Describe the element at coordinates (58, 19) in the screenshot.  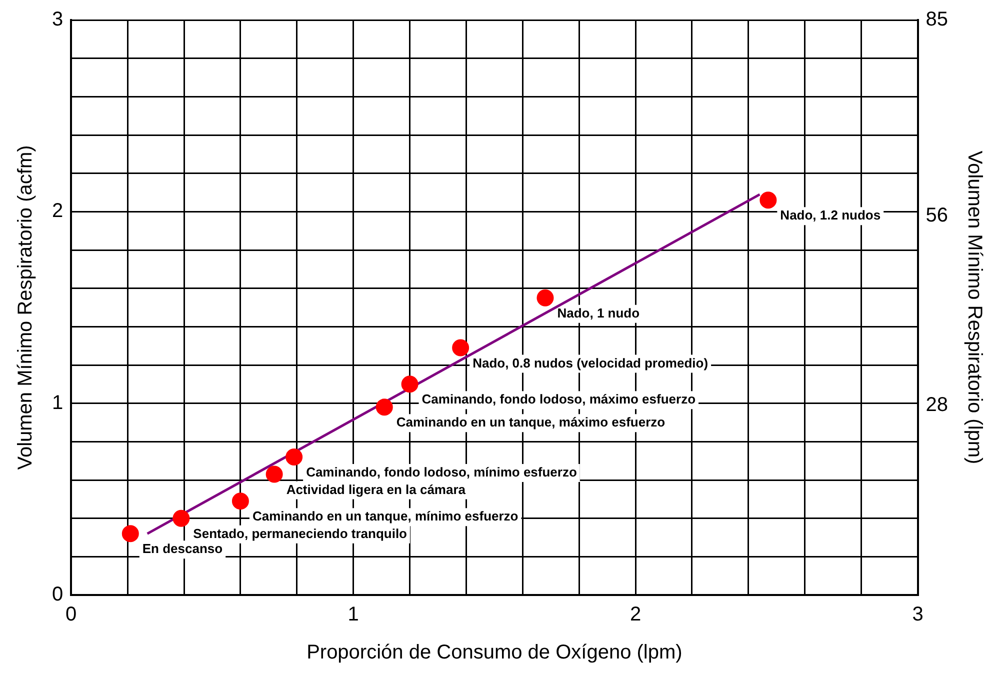
I see `y-tick-label: 3` at that location.